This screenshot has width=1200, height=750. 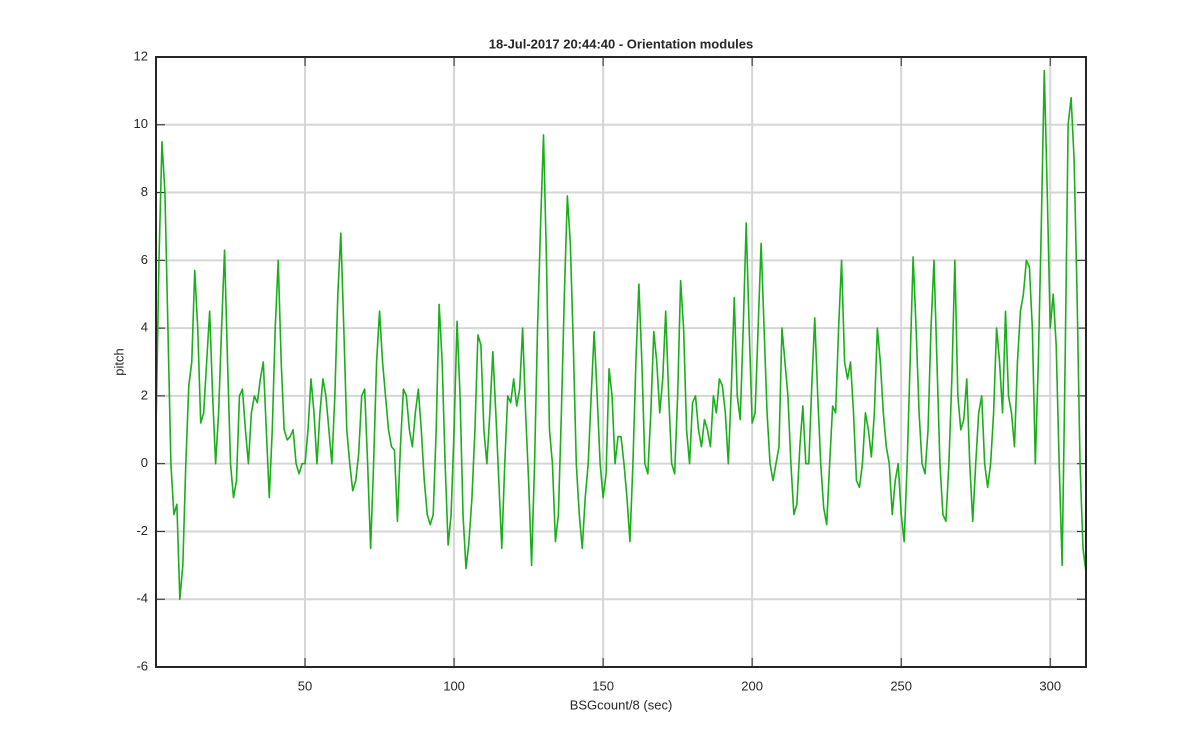 What do you see at coordinates (305, 685) in the screenshot?
I see `x-tick-label: 50` at bounding box center [305, 685].